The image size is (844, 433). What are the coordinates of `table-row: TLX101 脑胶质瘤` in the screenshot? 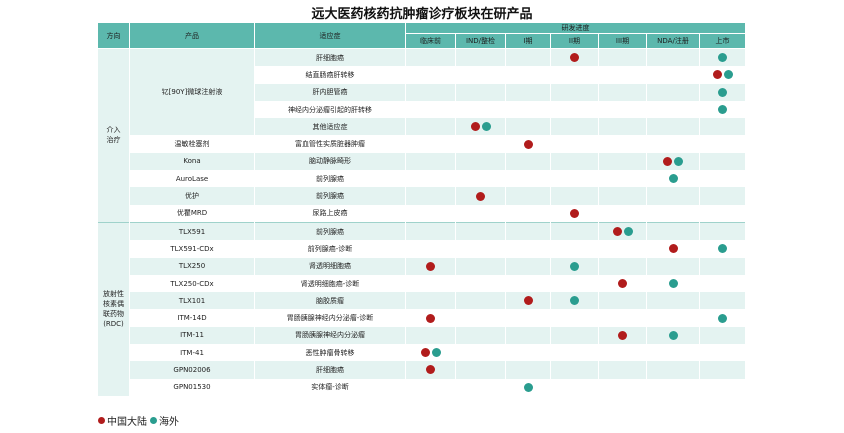 It's located at (422, 301).